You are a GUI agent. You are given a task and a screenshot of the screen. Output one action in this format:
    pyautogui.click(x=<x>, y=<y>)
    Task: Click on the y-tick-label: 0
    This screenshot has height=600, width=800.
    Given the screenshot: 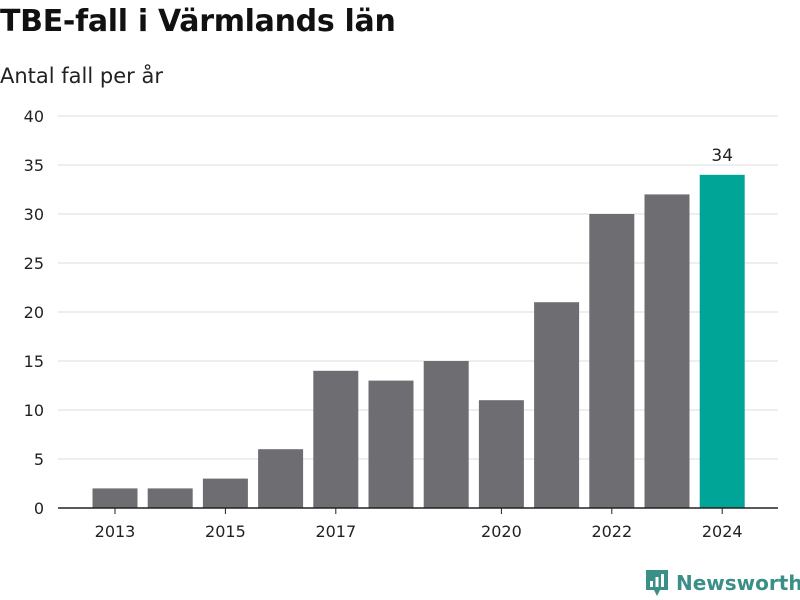 What is the action you would take?
    pyautogui.click(x=39, y=508)
    